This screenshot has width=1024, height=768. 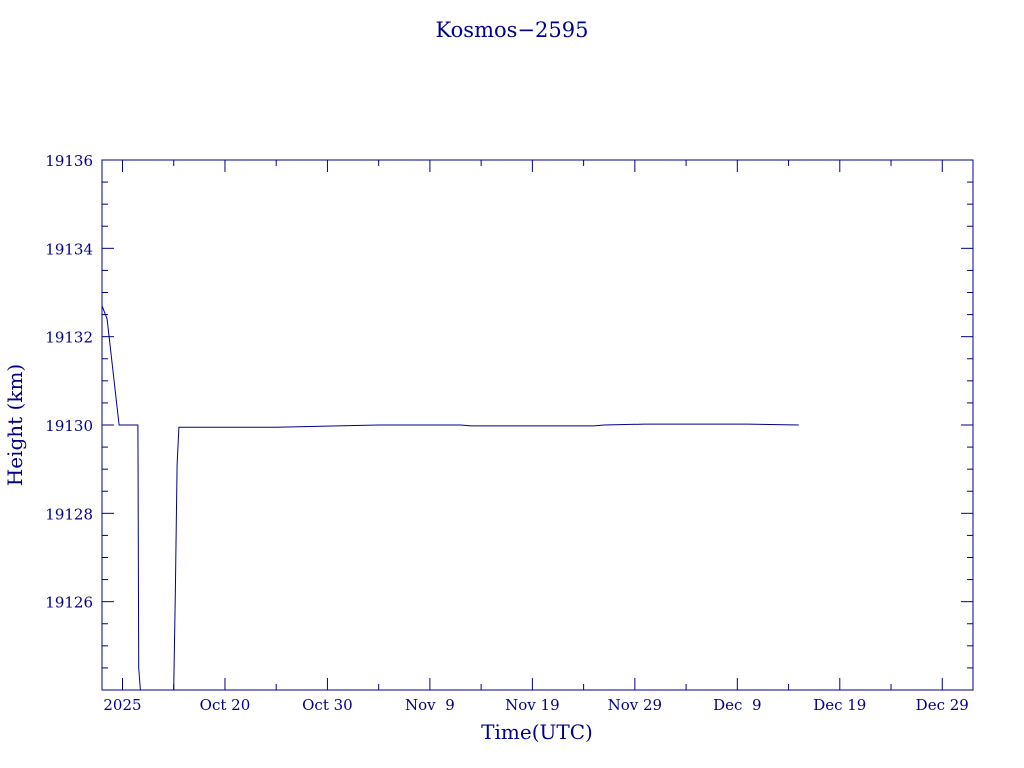 What do you see at coordinates (327, 705) in the screenshot?
I see `x-tick-label: Oct 30` at bounding box center [327, 705].